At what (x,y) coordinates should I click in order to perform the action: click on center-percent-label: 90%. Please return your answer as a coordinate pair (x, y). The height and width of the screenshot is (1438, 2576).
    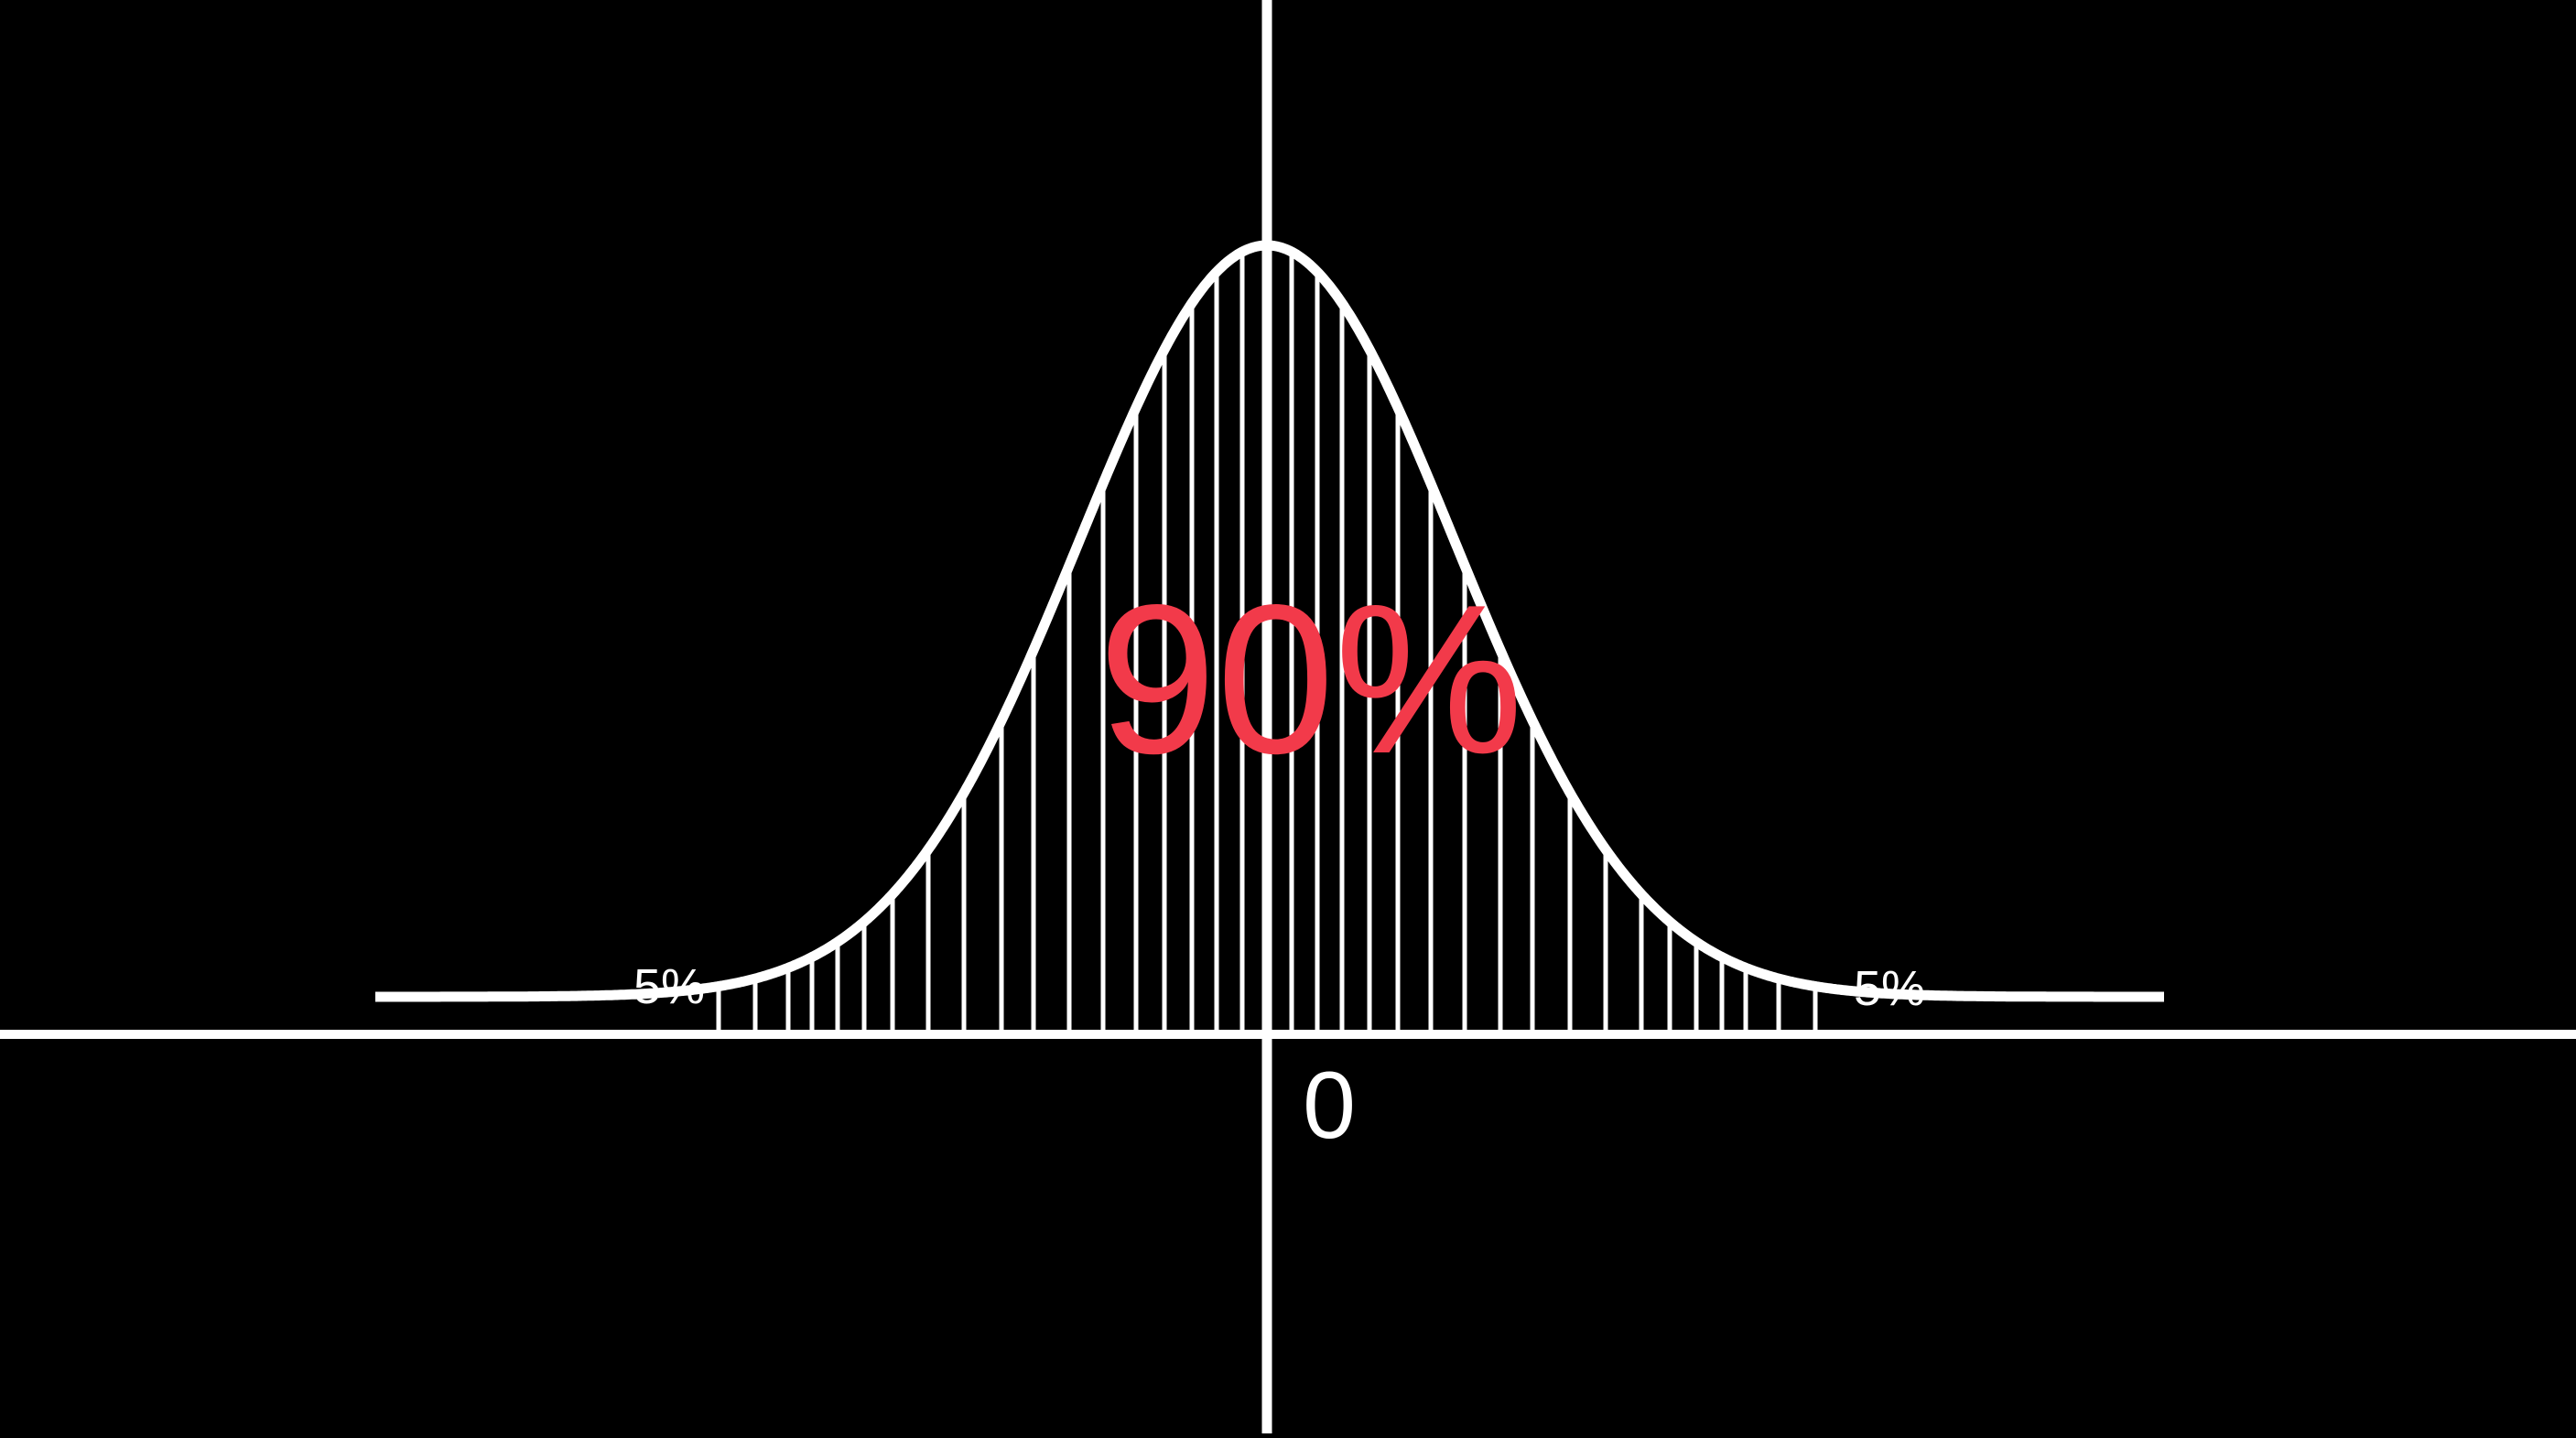
    Looking at the image, I should click on (1311, 679).